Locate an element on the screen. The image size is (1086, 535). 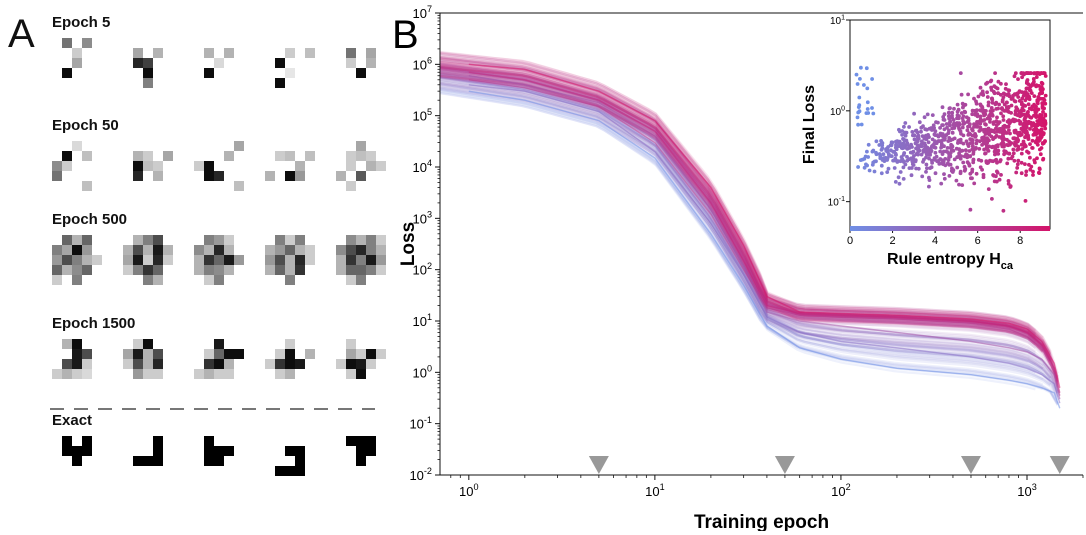
y-tick-label: 10⁶ is located at coordinates (422, 63).